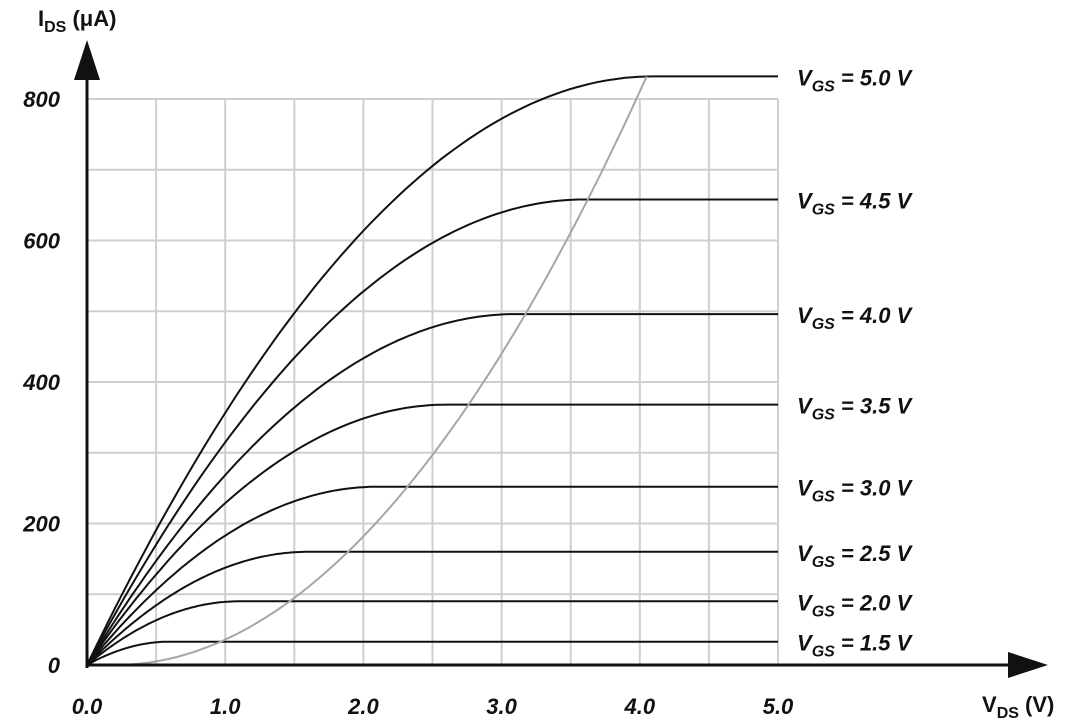 This screenshot has height=723, width=1078. Describe the element at coordinates (77, 21) in the screenshot. I see `y-axis-label: IDS (μA)` at that location.